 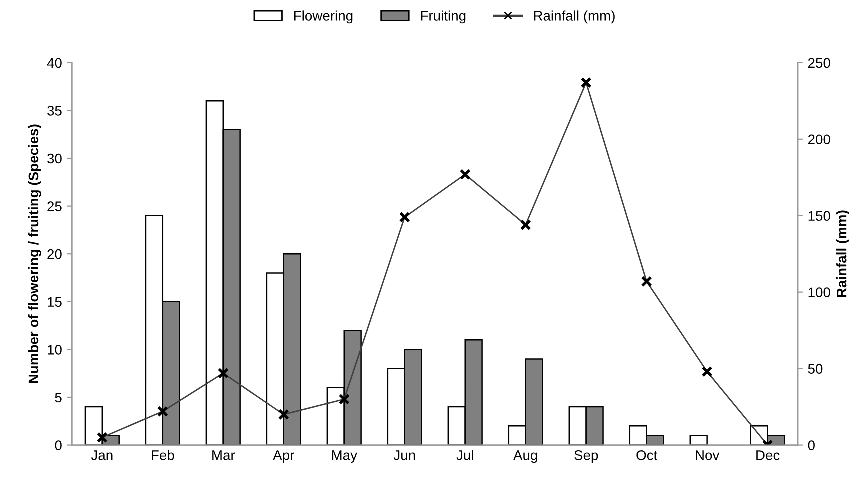 What do you see at coordinates (345, 457) in the screenshot?
I see `x-tick-label: May` at bounding box center [345, 457].